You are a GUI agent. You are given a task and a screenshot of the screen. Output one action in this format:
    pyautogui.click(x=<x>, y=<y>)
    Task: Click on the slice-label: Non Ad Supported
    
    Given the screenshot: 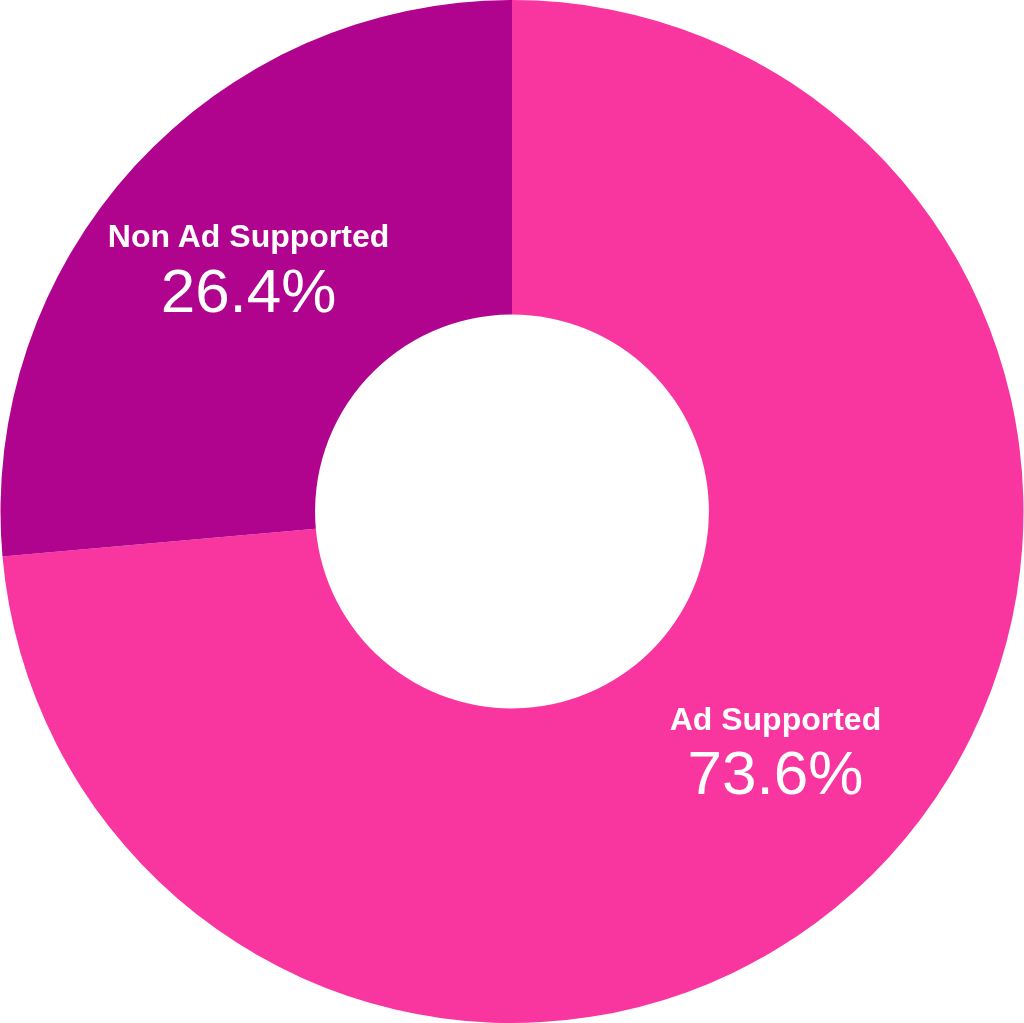 What is the action you would take?
    pyautogui.click(x=248, y=236)
    